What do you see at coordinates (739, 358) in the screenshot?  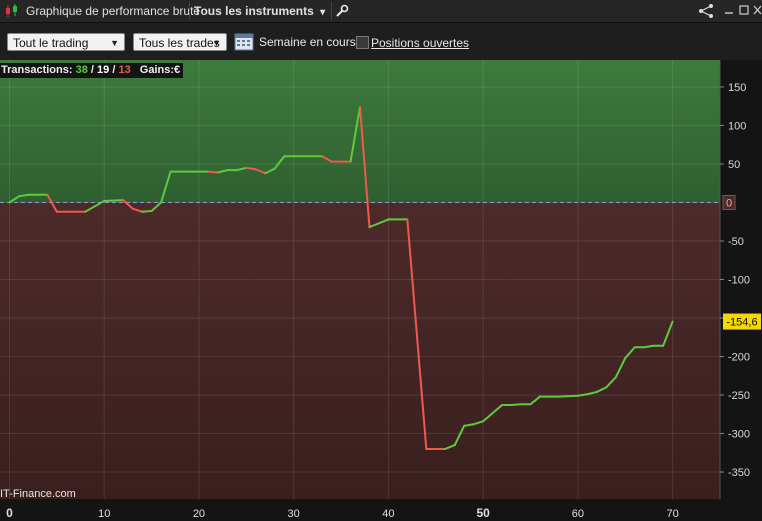 I see `y-tick-label: -200` at bounding box center [739, 358].